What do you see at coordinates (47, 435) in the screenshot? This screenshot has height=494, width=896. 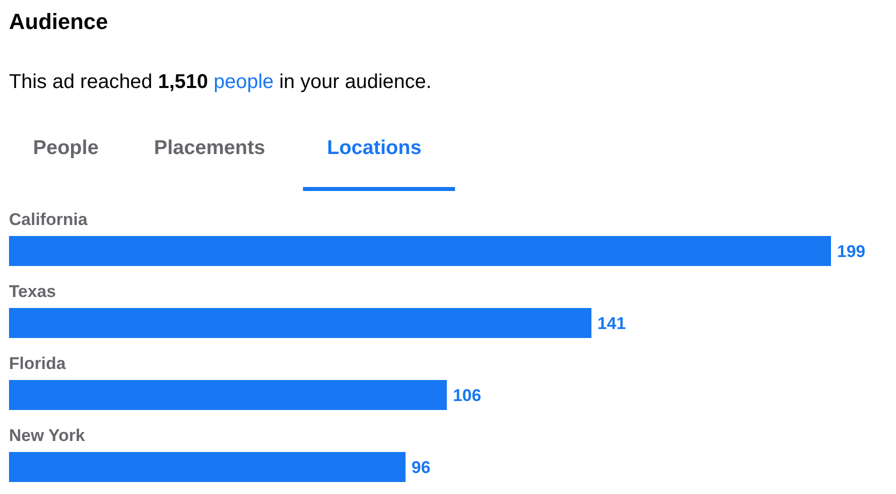 I see `y-tick-label: New York` at bounding box center [47, 435].